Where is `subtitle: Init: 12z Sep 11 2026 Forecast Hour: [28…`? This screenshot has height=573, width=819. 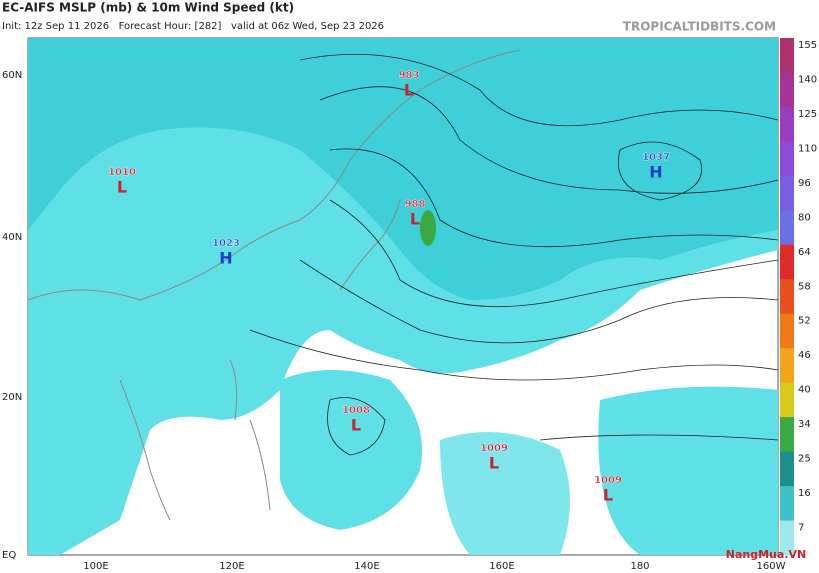 subtitle: Init: 12z Sep 11 2026 Forecast Hour: [28… is located at coordinates (193, 26).